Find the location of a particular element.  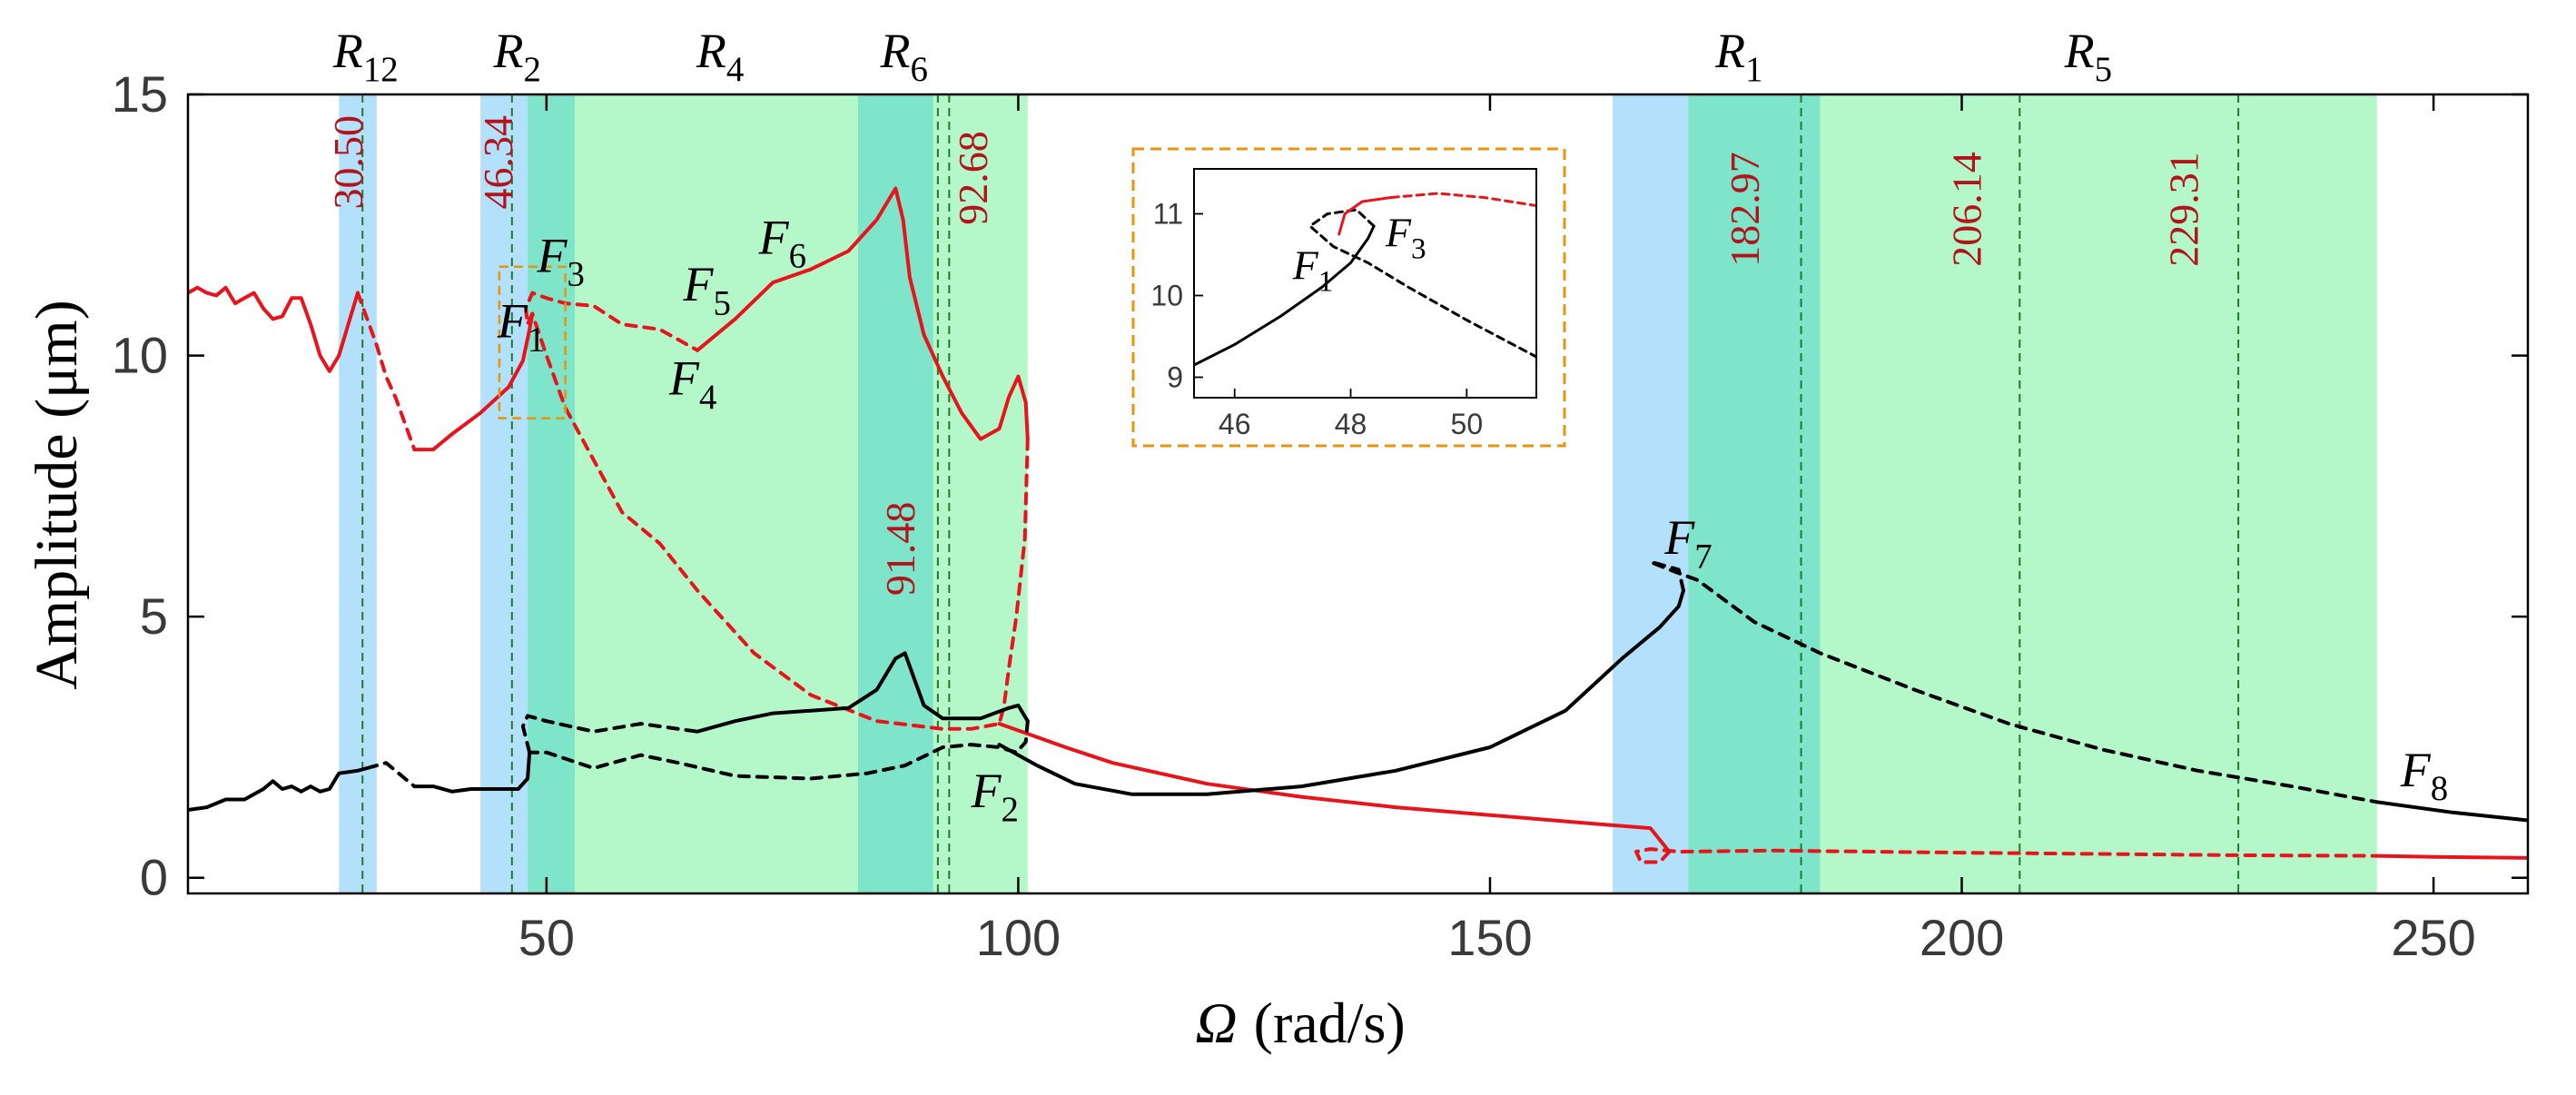

region-label-r6: R6 is located at coordinates (904, 56).